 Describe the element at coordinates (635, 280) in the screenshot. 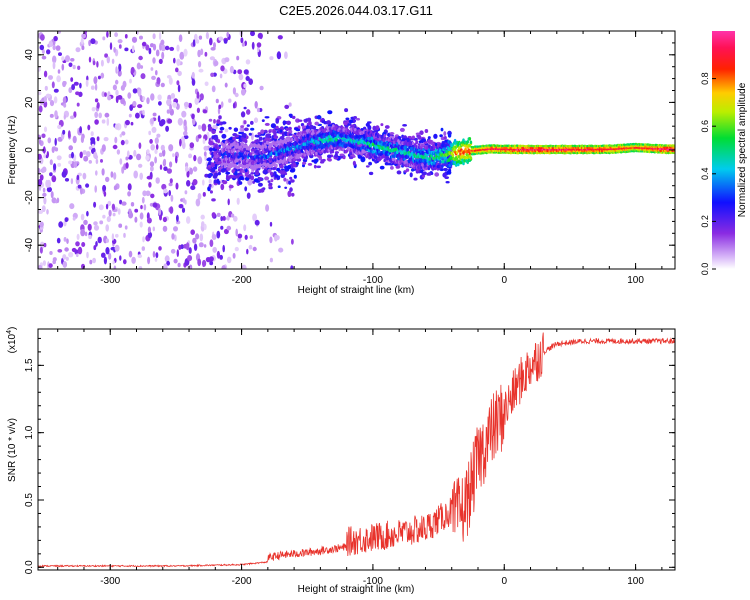

I see `x-tick-label: 100` at that location.